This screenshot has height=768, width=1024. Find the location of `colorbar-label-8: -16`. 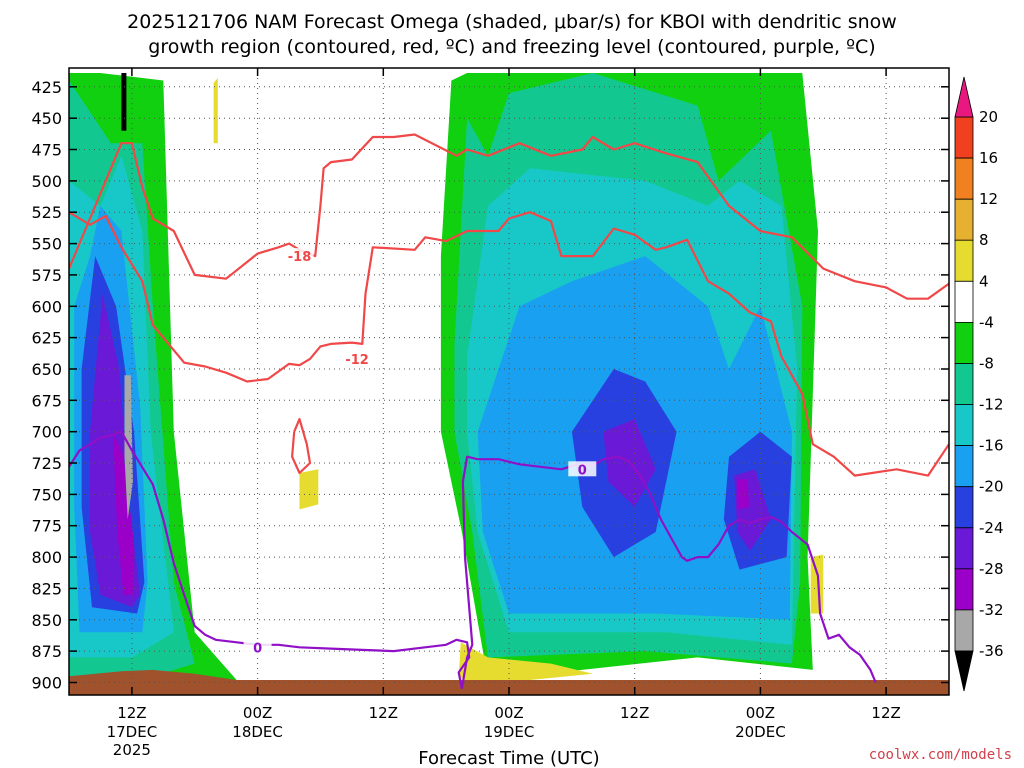

colorbar-label-8: -16 is located at coordinates (991, 446).